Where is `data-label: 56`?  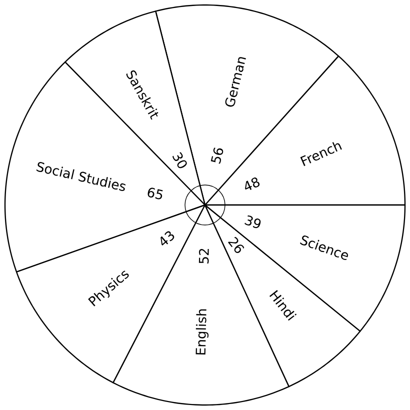 data-label: 56 is located at coordinates (217, 156).